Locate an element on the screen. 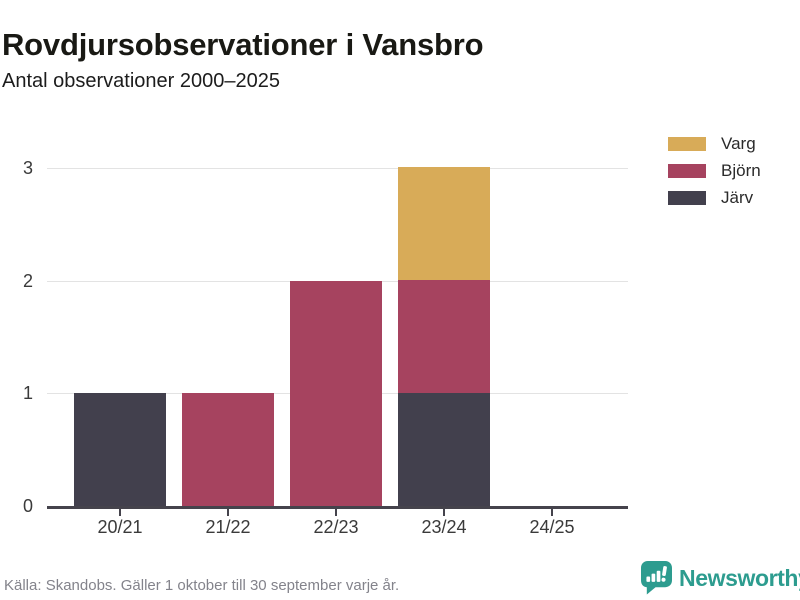 The width and height of the screenshot is (800, 600). x-tick-label-22-23: 22/23 is located at coordinates (336, 527).